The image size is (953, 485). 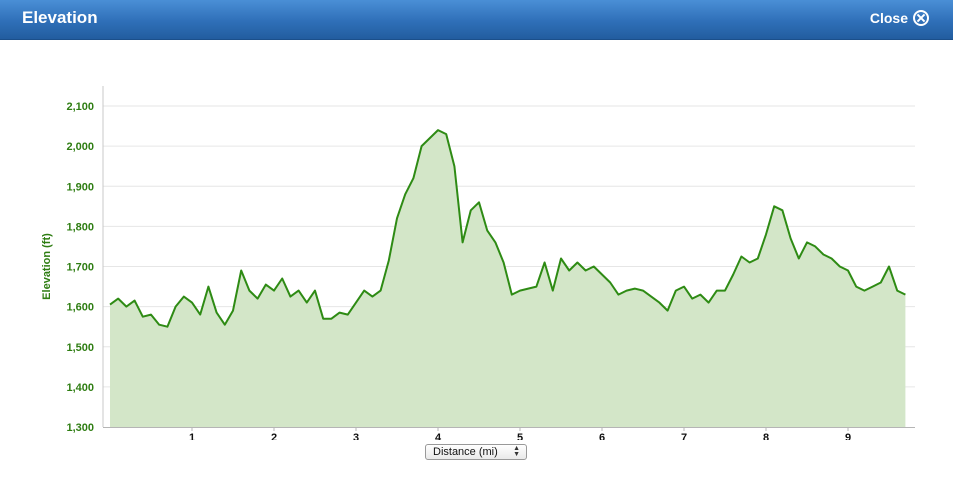 What do you see at coordinates (80, 348) in the screenshot?
I see `y-tick-label: 1,500` at bounding box center [80, 348].